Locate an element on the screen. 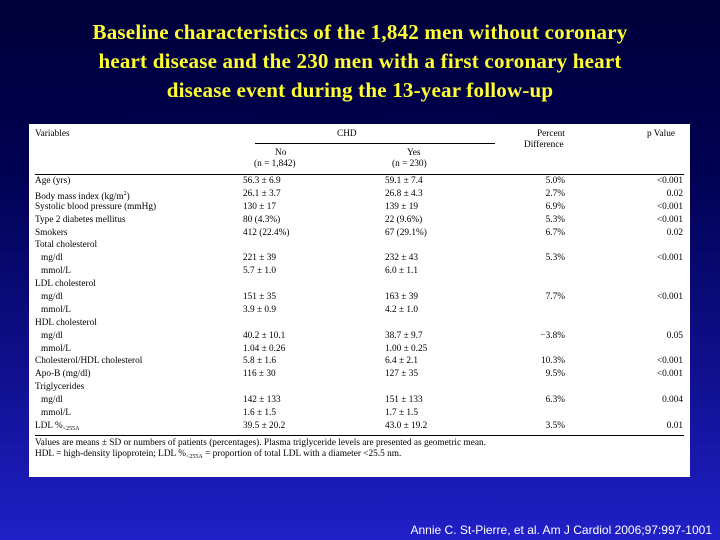 The image size is (720, 540). cell-percent-difference: 6.9% is located at coordinates (555, 206).